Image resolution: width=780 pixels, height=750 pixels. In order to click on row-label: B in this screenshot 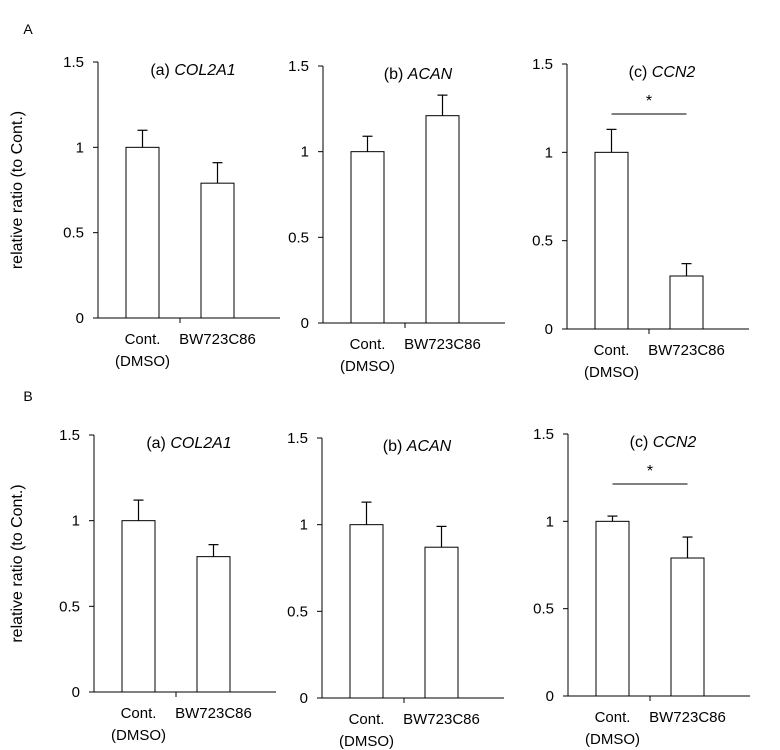, I will do `click(27, 396)`.